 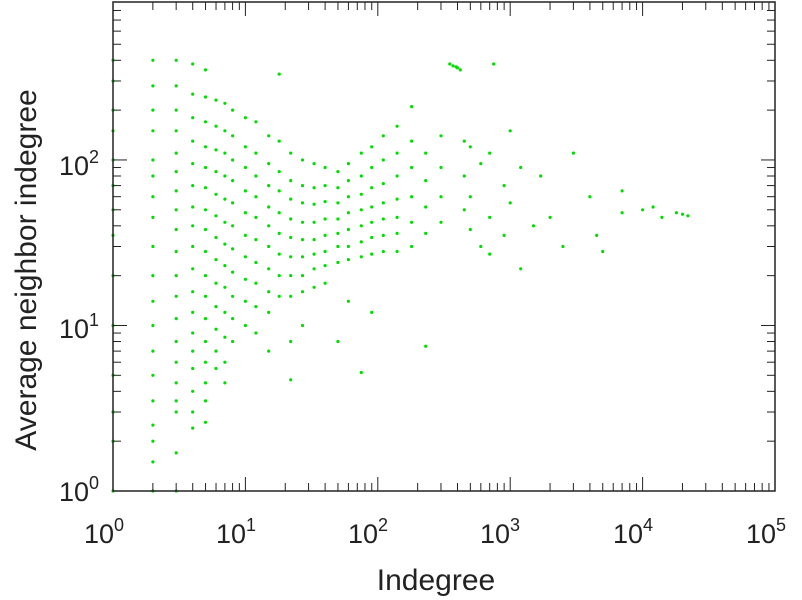 I want to click on x-tick-label: 10⁴, so click(x=633, y=532).